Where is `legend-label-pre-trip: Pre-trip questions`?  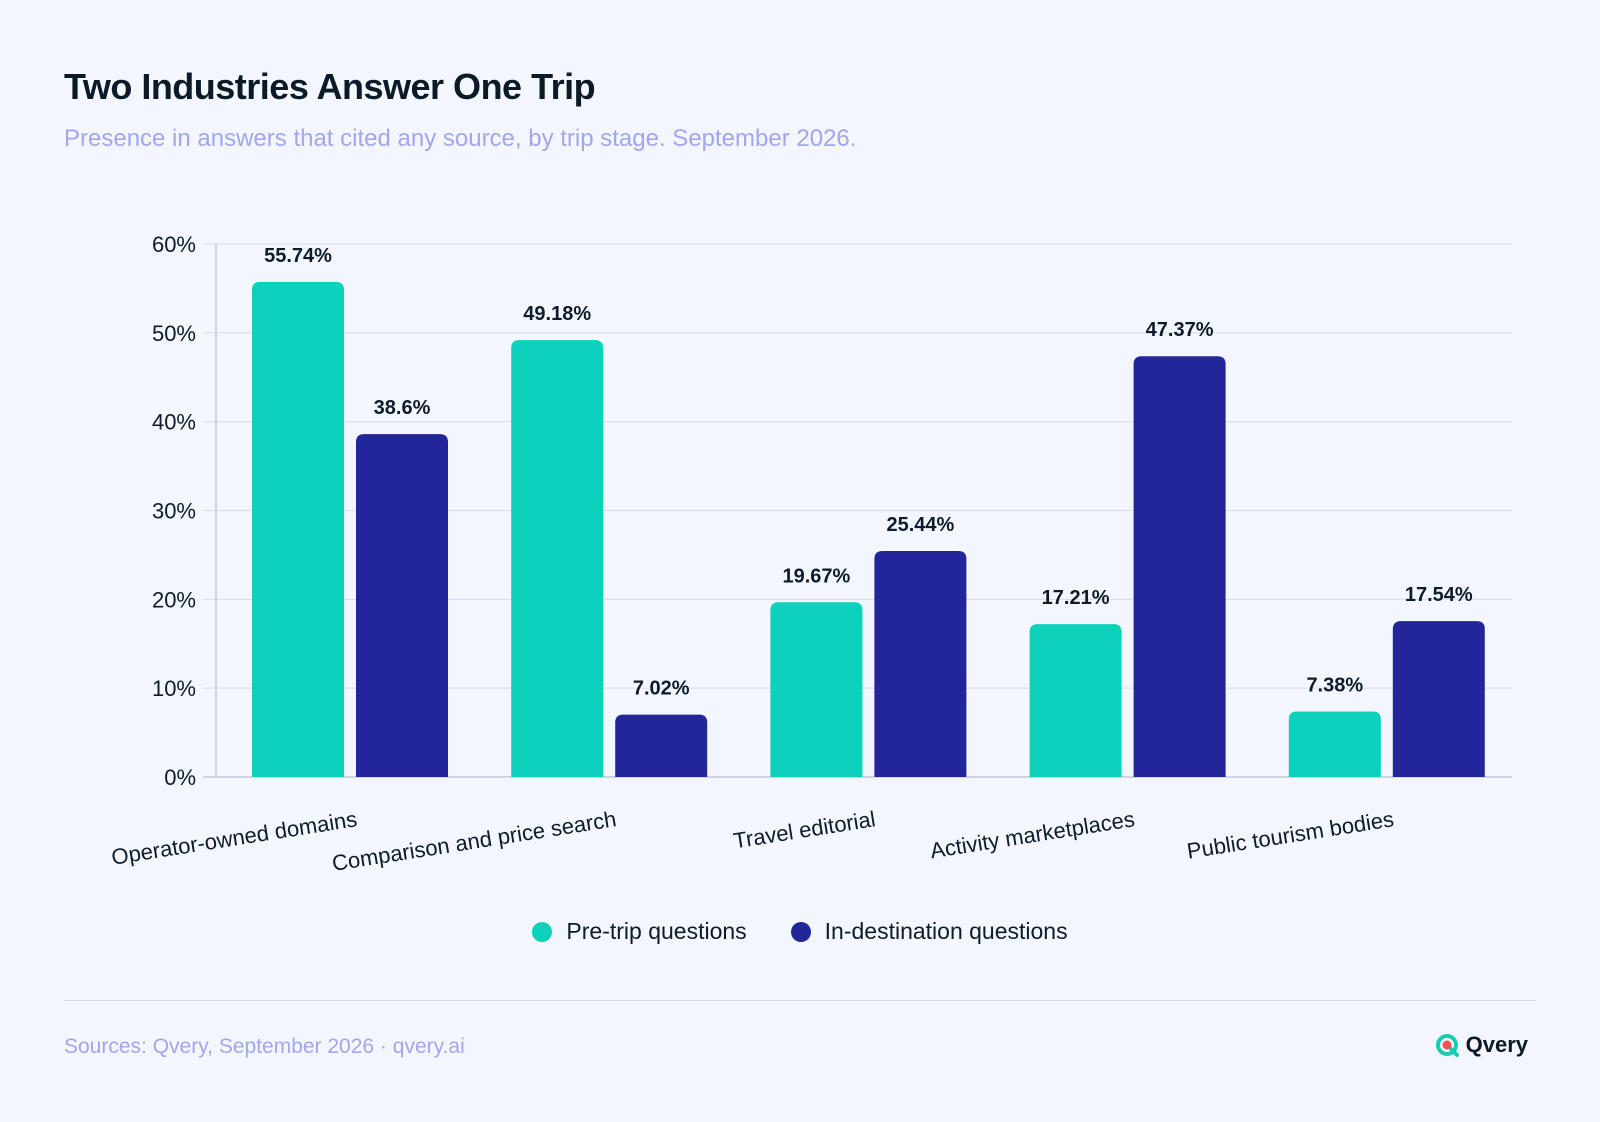 legend-label-pre-trip: Pre-trip questions is located at coordinates (656, 931).